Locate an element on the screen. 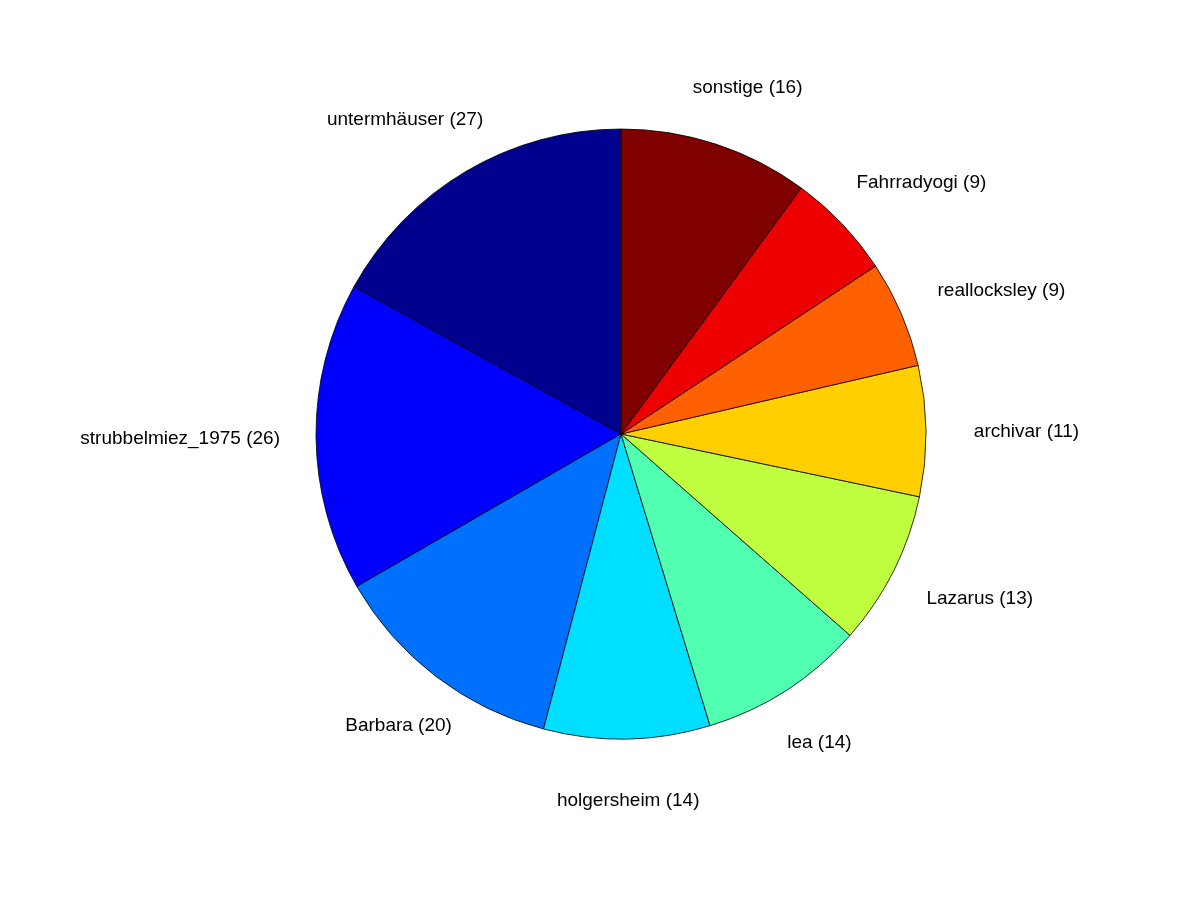  slice-label: Fahrradyogi (9) is located at coordinates (921, 182).